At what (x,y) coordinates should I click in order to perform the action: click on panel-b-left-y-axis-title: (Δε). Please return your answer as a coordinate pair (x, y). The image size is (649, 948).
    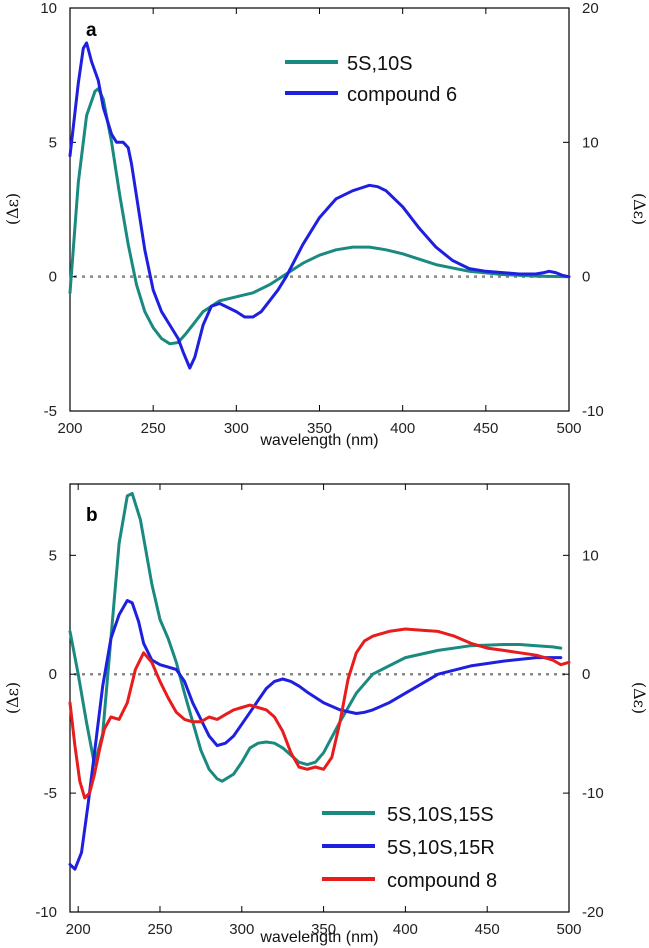
    Looking at the image, I should click on (12, 698).